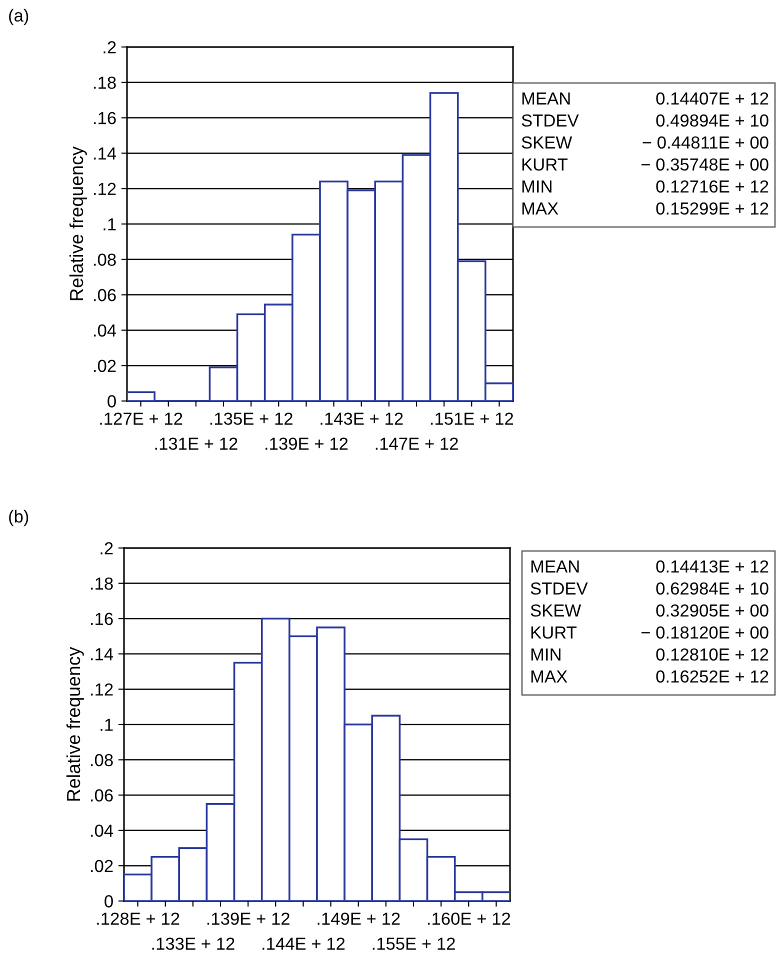 This screenshot has width=779, height=967. What do you see at coordinates (361, 418) in the screenshot?
I see `x-tick-label: .143E + 12` at bounding box center [361, 418].